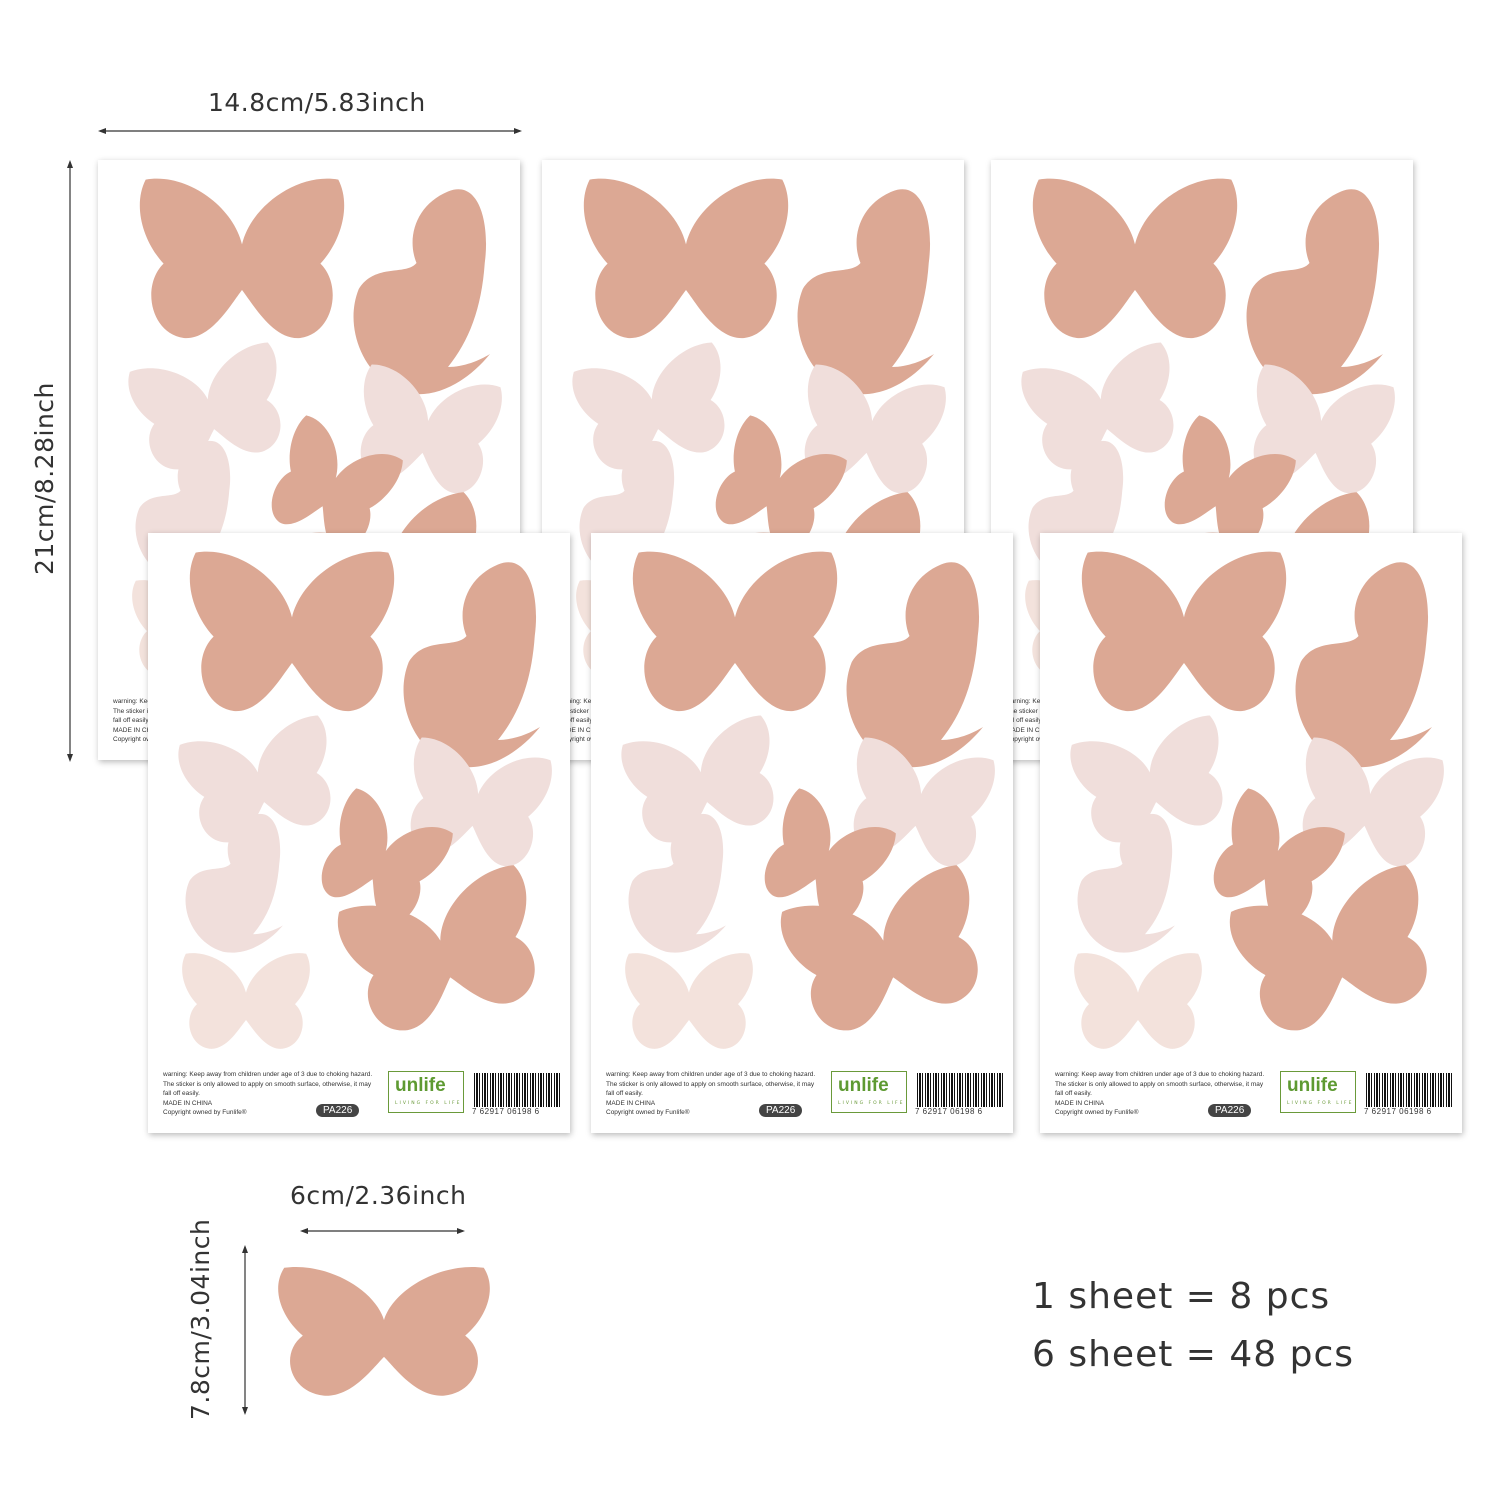  What do you see at coordinates (382, 1231) in the screenshot?
I see `piece-width-arrow` at bounding box center [382, 1231].